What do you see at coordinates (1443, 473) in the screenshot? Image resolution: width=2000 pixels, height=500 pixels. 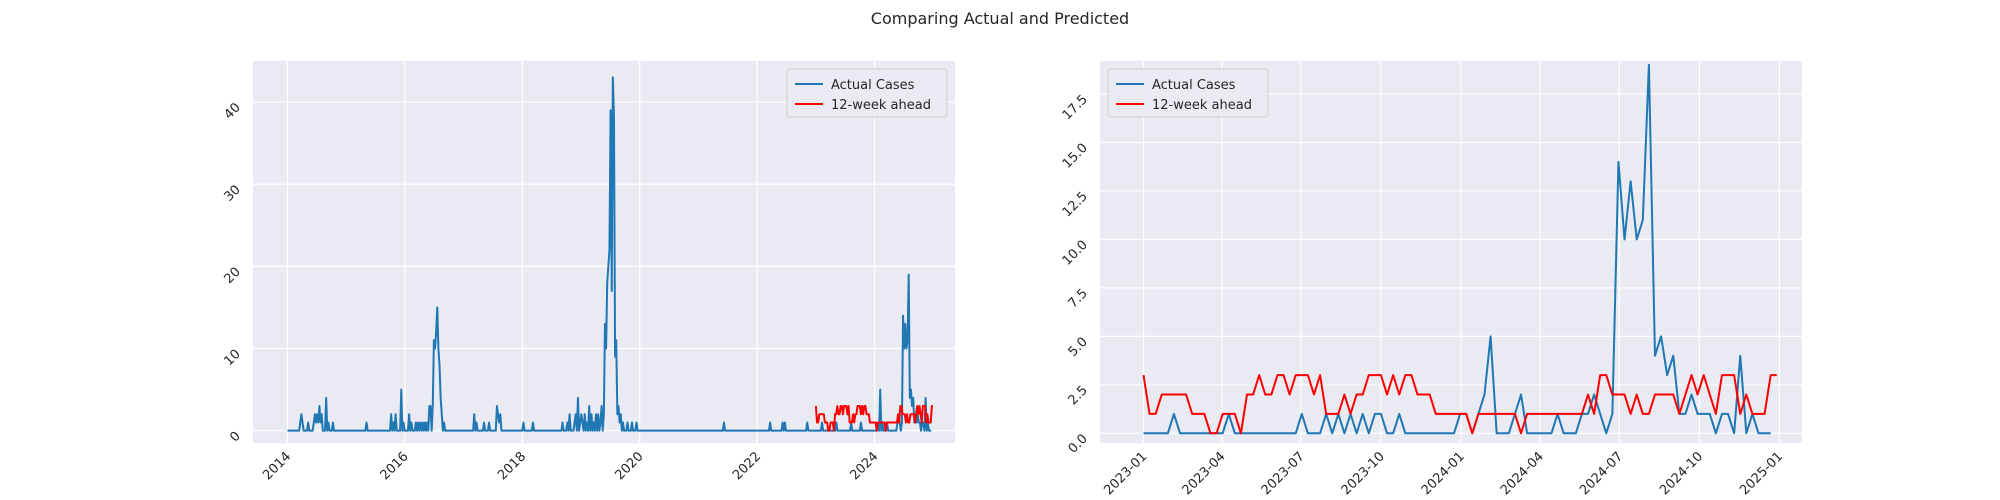 I see `x-tick-label: 2024-01` at bounding box center [1443, 473].